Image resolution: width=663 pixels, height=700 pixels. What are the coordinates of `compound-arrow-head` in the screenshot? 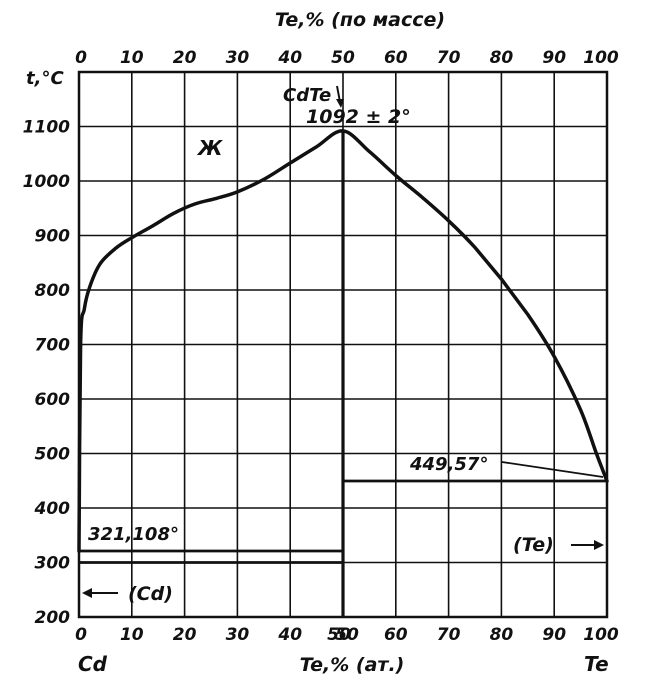 It's located at (340, 103).